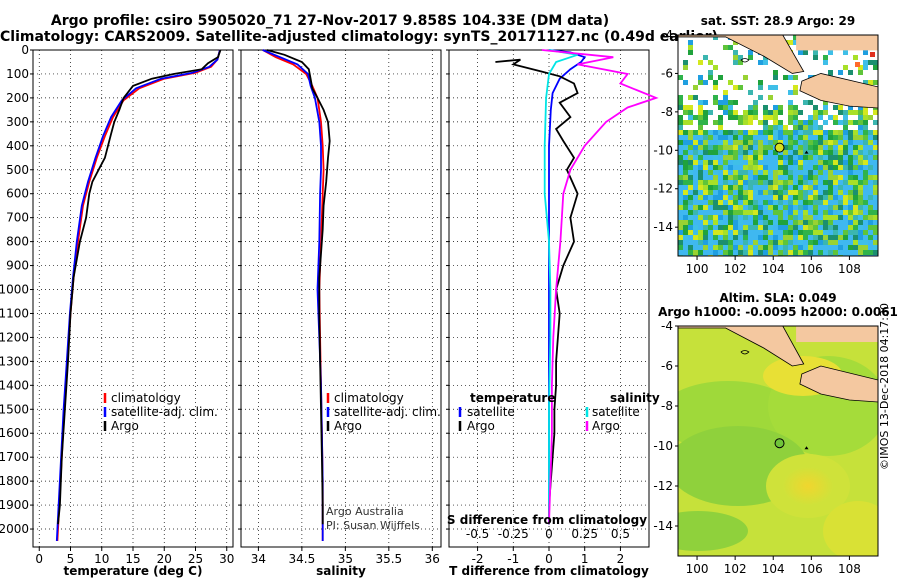  What do you see at coordinates (616, 412) in the screenshot?
I see `legend-label: satellite` at bounding box center [616, 412].